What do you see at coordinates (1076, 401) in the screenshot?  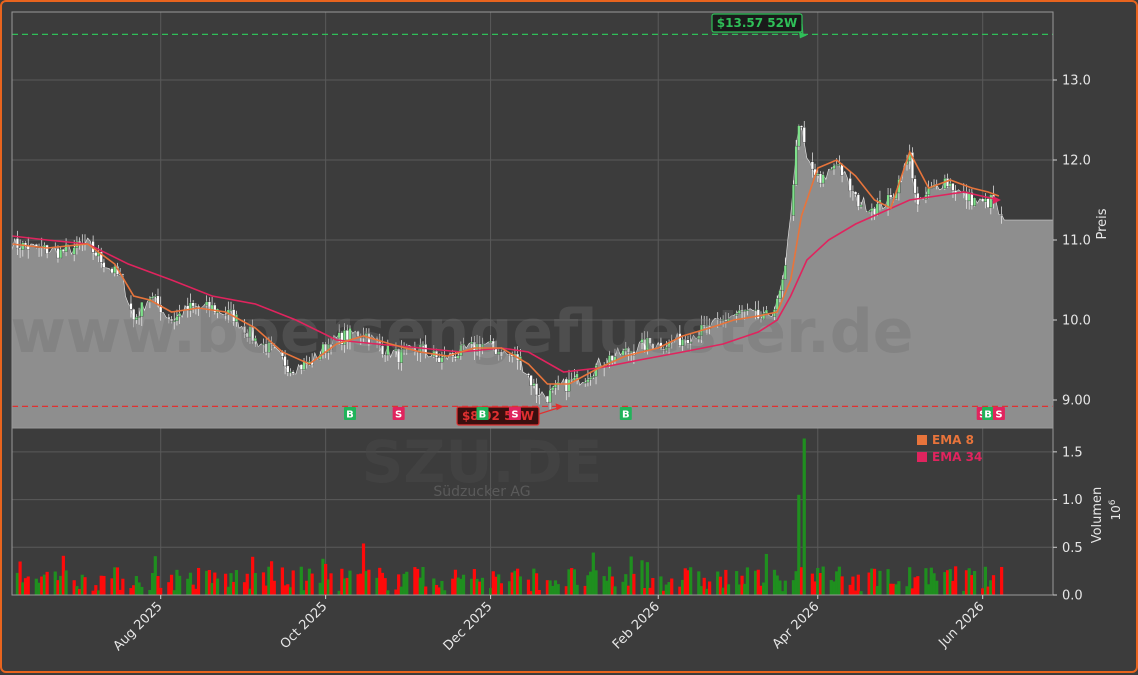 I see `price-tick-label: 9.00` at bounding box center [1076, 401].